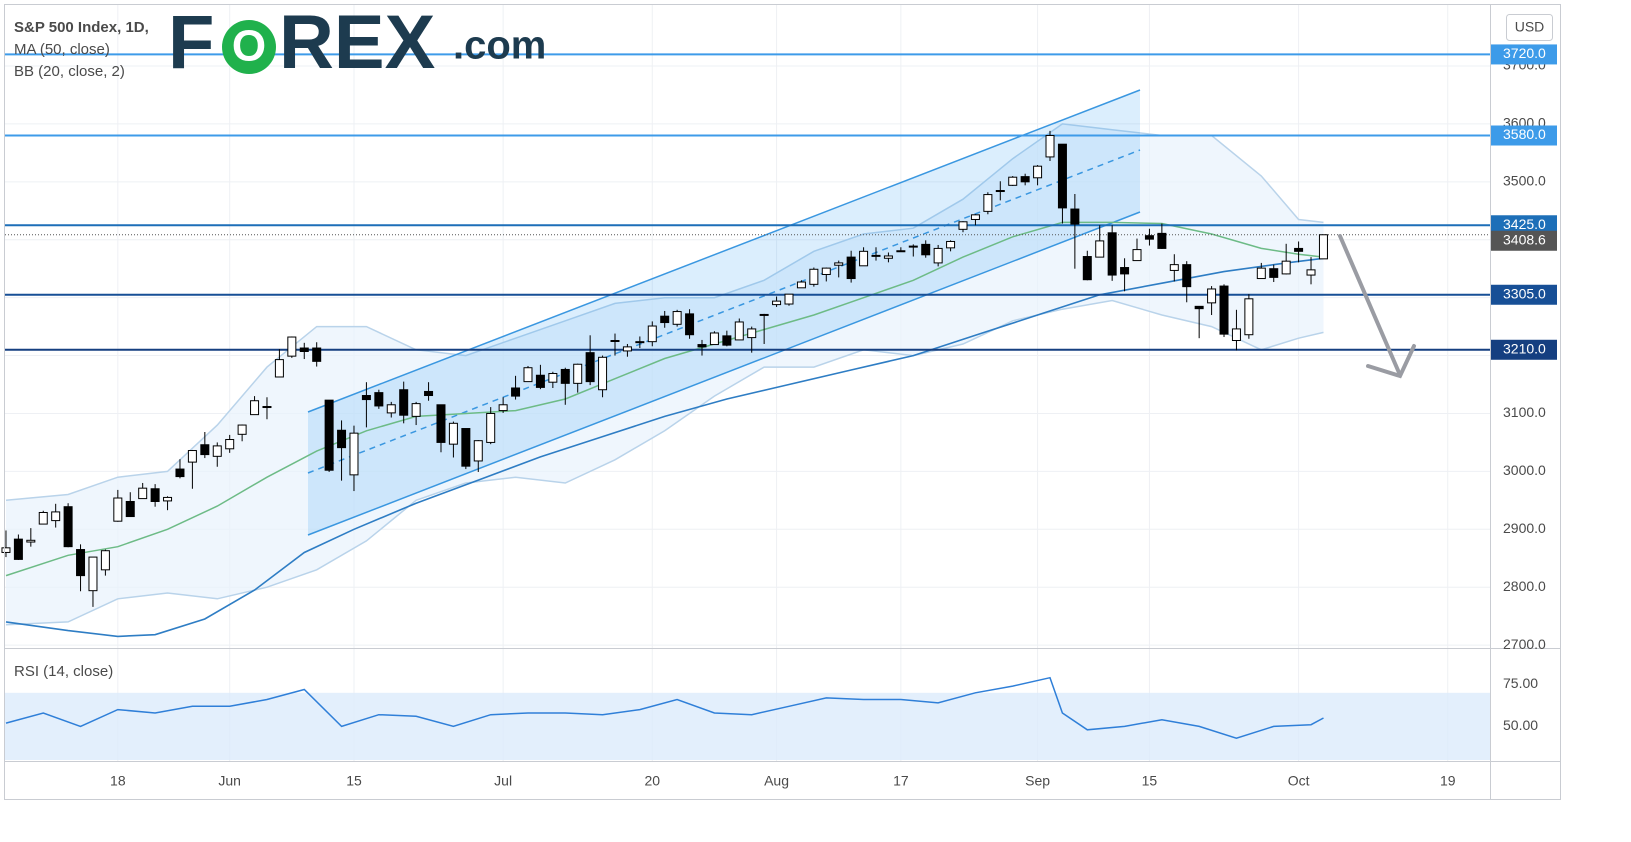 This screenshot has height=842, width=1631. I want to click on rsi-pane, so click(747, 718).